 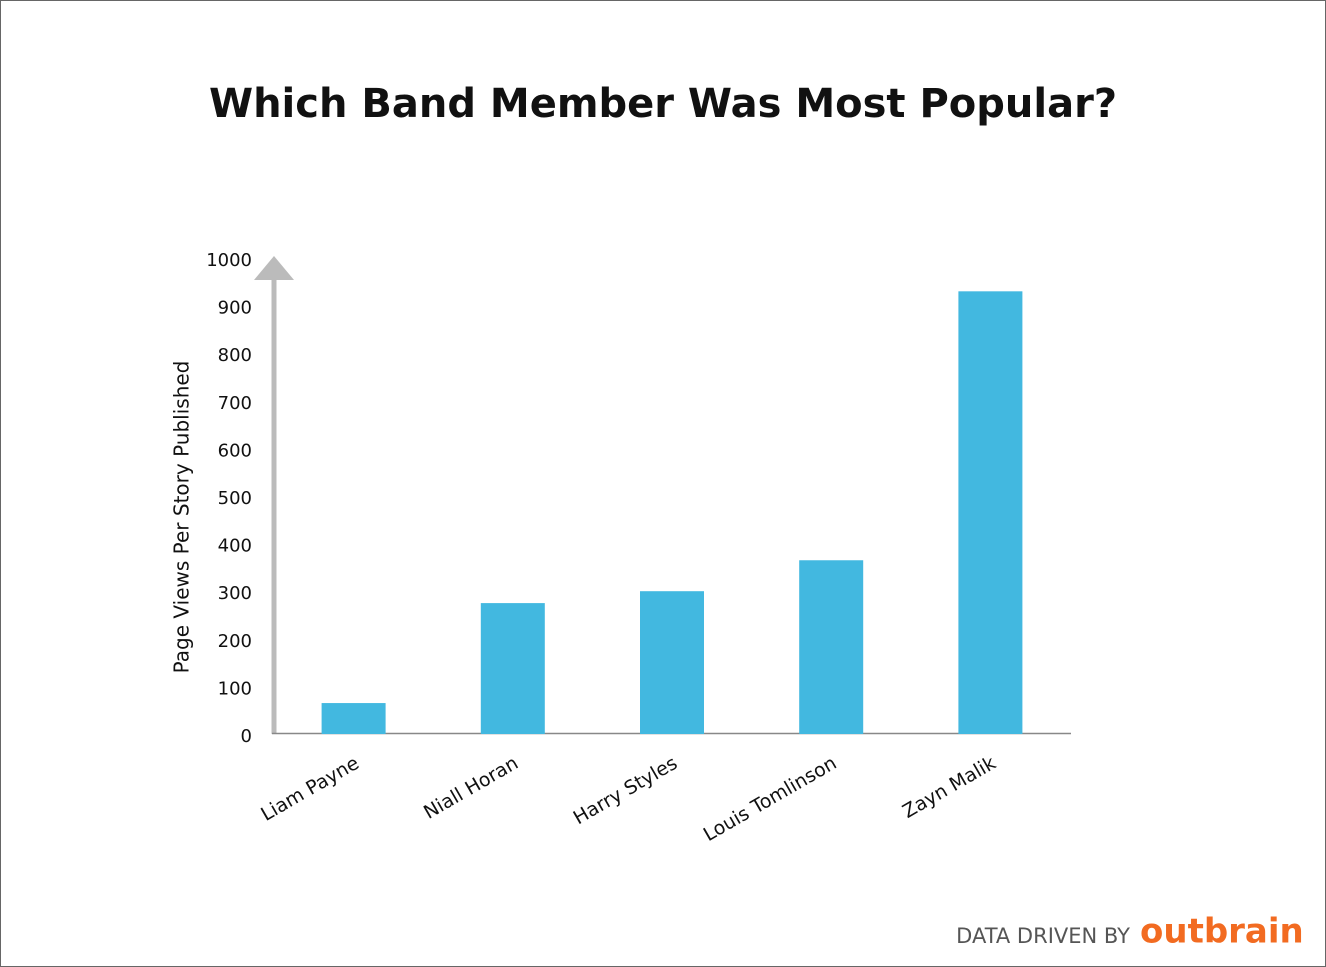 What do you see at coordinates (235, 593) in the screenshot?
I see `y-tick-label: 300` at bounding box center [235, 593].